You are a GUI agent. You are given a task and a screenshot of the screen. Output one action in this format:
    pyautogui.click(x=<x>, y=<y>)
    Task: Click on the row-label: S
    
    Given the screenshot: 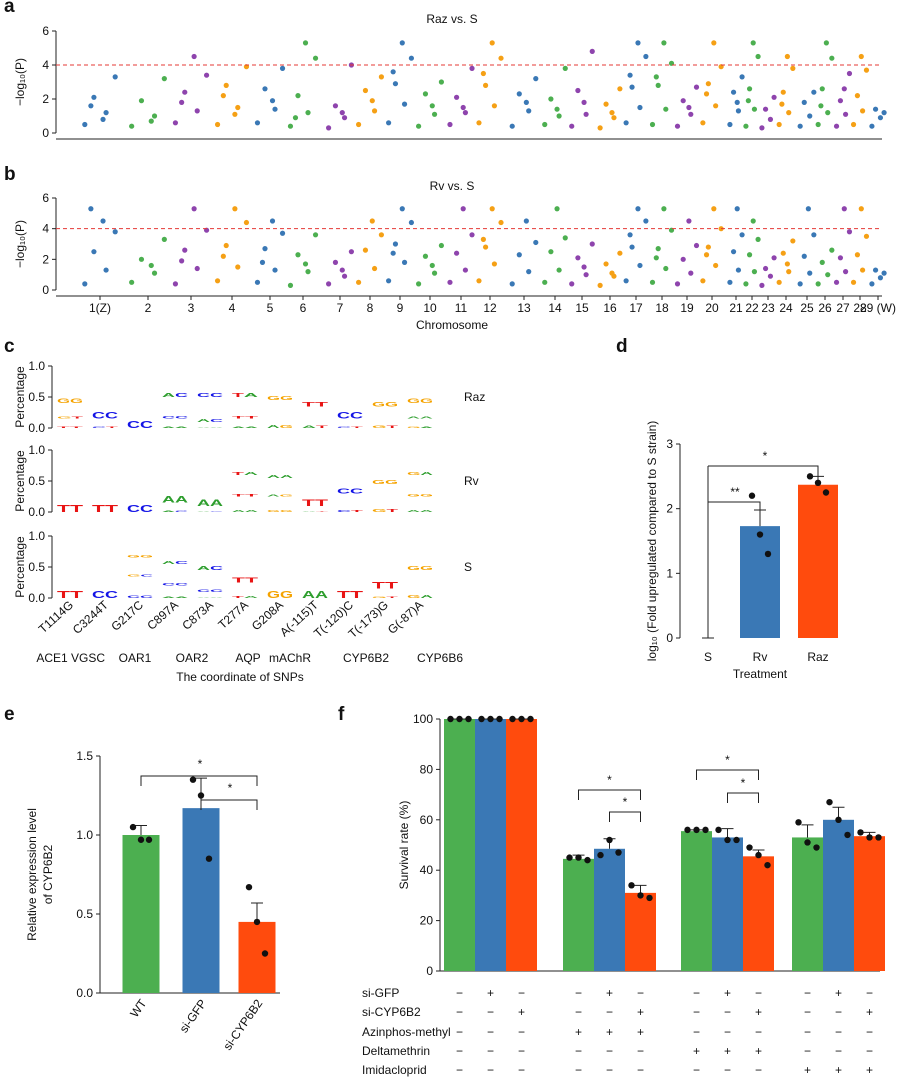 What is the action you would take?
    pyautogui.click(x=468, y=567)
    